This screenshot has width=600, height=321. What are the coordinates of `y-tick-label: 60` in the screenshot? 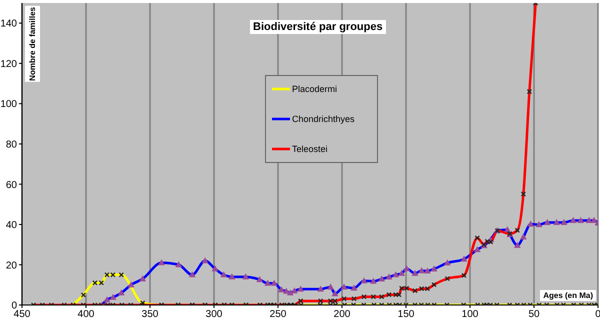 It's located at (12, 185).